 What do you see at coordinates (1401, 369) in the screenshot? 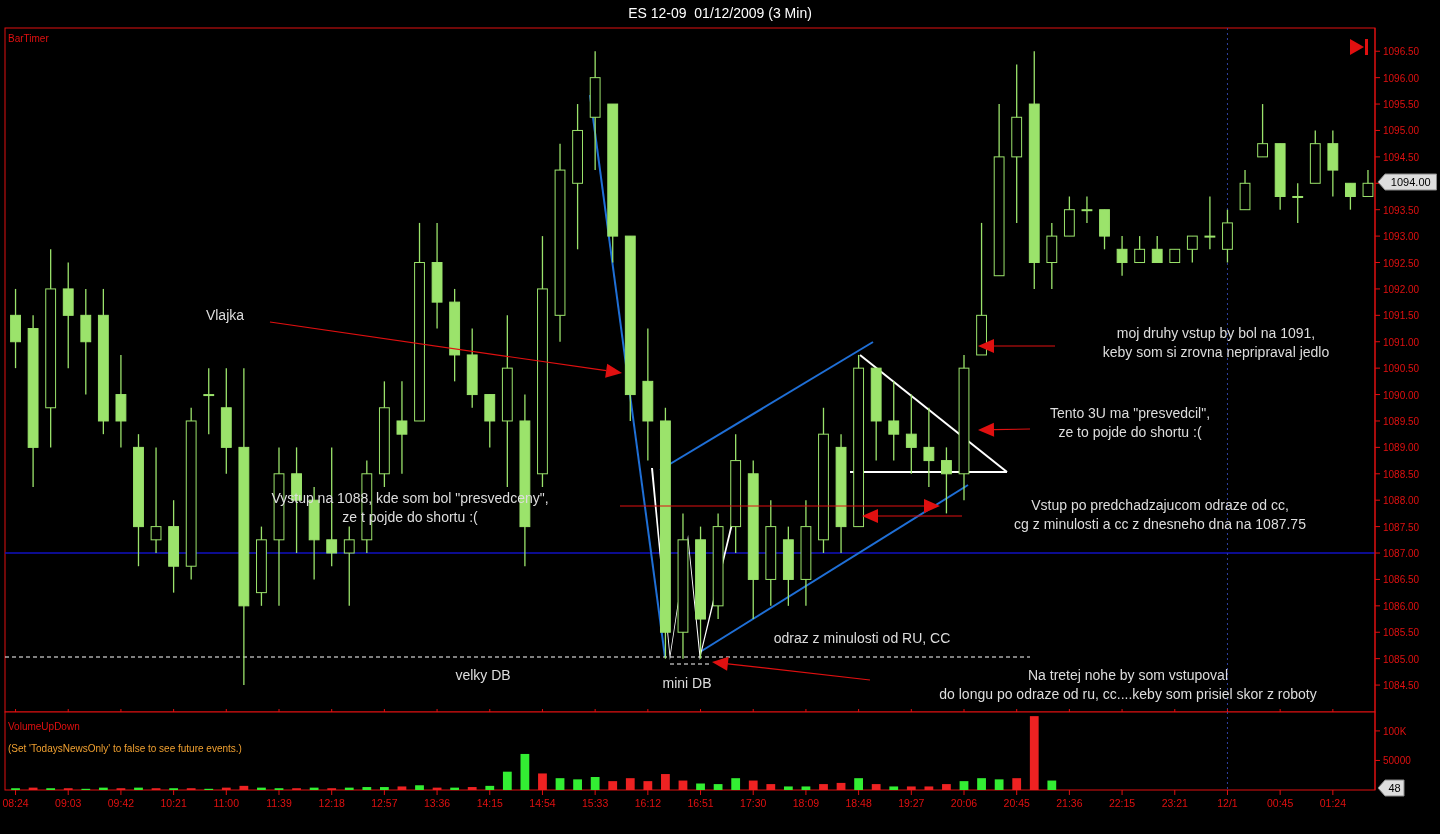
I see `y-tick-label: 1090.50` at bounding box center [1401, 369].